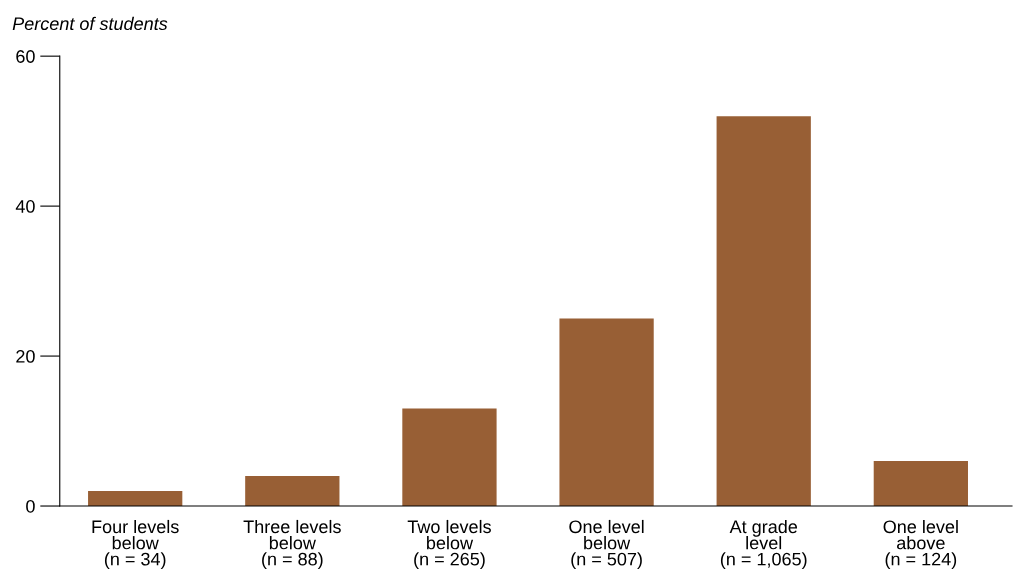  Describe the element at coordinates (90, 23) in the screenshot. I see `y-axis-title: Percent of students` at that location.